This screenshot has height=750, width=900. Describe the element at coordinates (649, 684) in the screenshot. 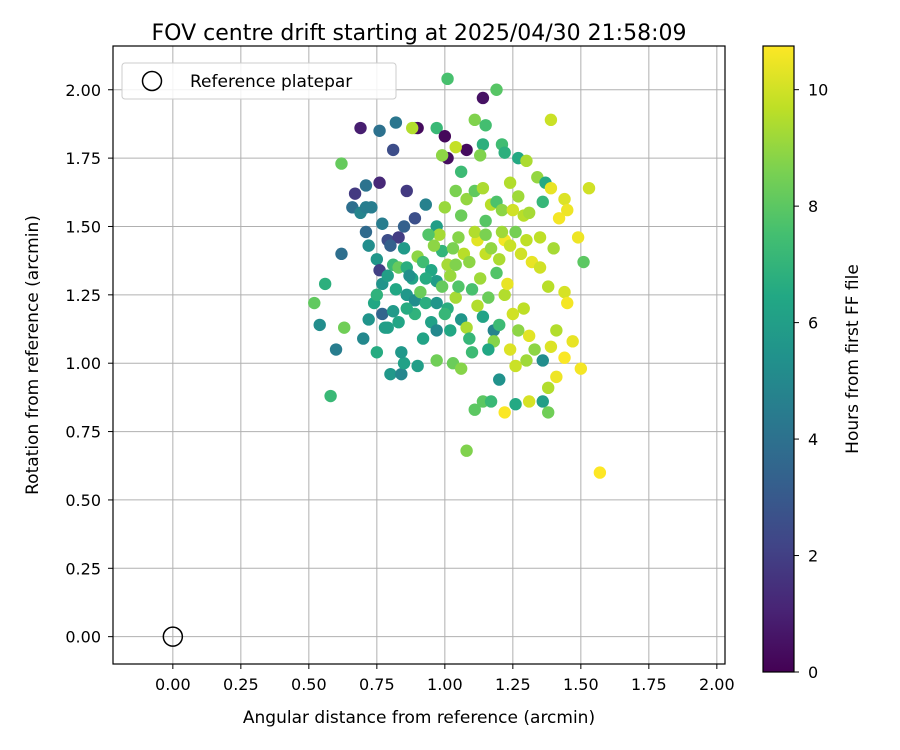

I see `x-tick-label: 1.75` at that location.